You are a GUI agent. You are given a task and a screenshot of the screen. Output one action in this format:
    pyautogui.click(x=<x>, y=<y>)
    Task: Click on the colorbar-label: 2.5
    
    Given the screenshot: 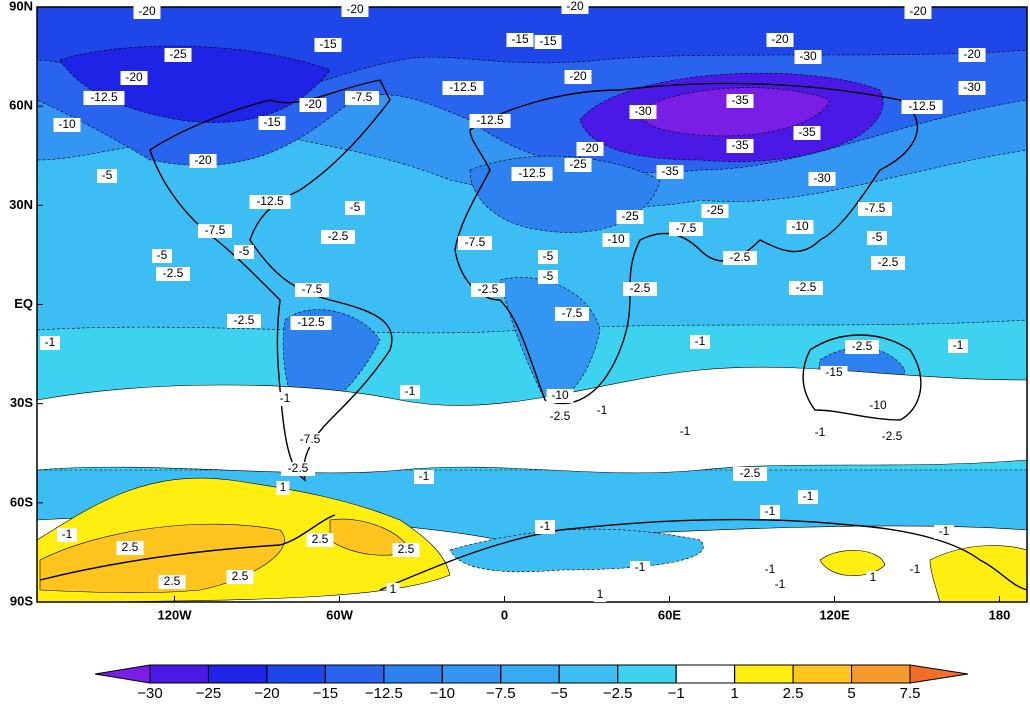 What is the action you would take?
    pyautogui.click(x=793, y=693)
    